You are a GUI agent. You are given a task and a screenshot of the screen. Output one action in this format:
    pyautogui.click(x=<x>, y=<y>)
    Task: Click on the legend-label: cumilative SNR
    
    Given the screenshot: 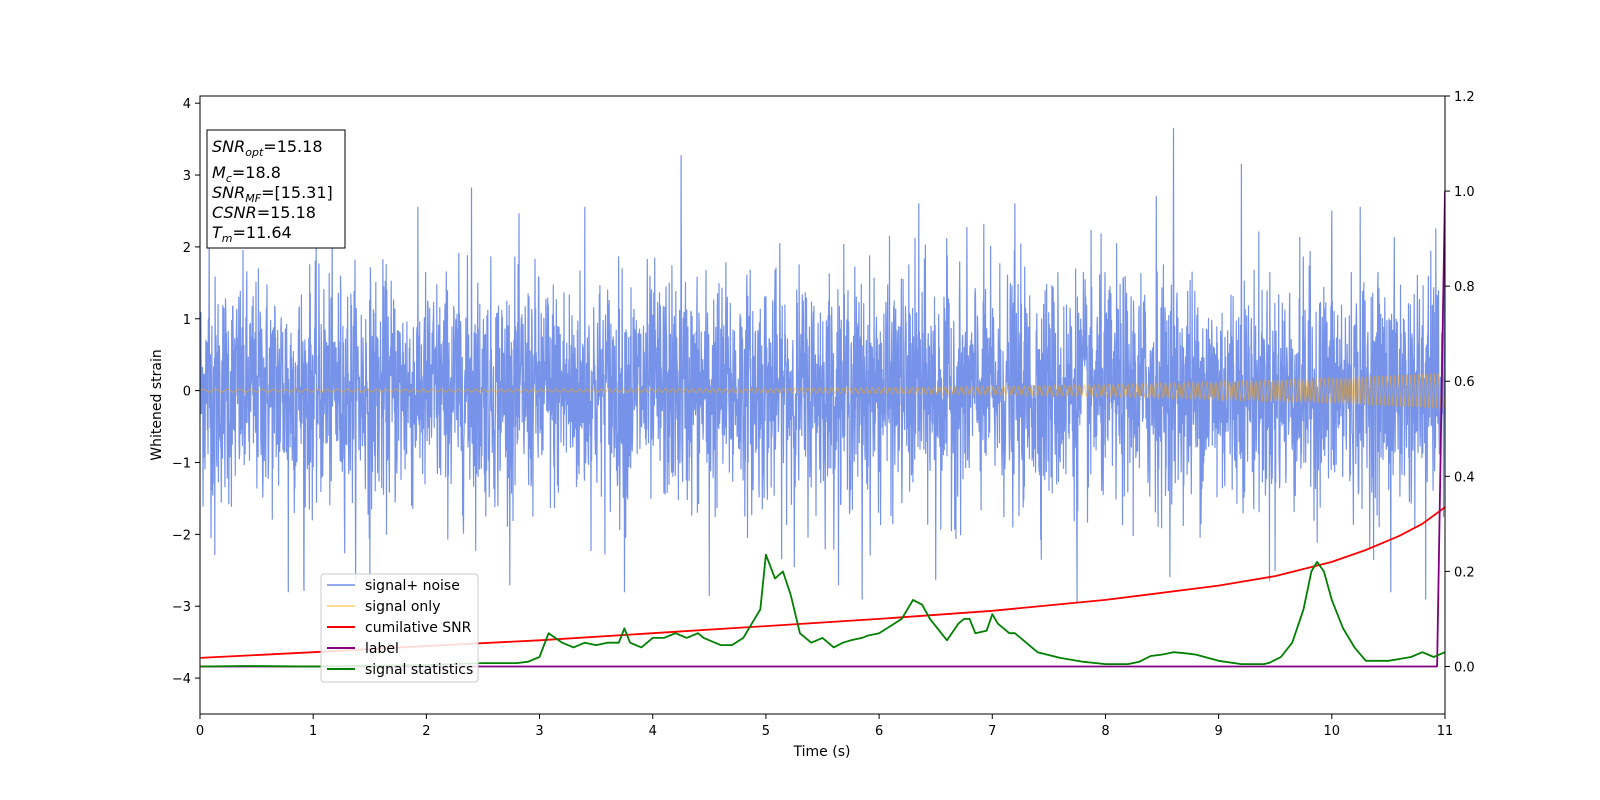 What is the action you would take?
    pyautogui.click(x=418, y=628)
    